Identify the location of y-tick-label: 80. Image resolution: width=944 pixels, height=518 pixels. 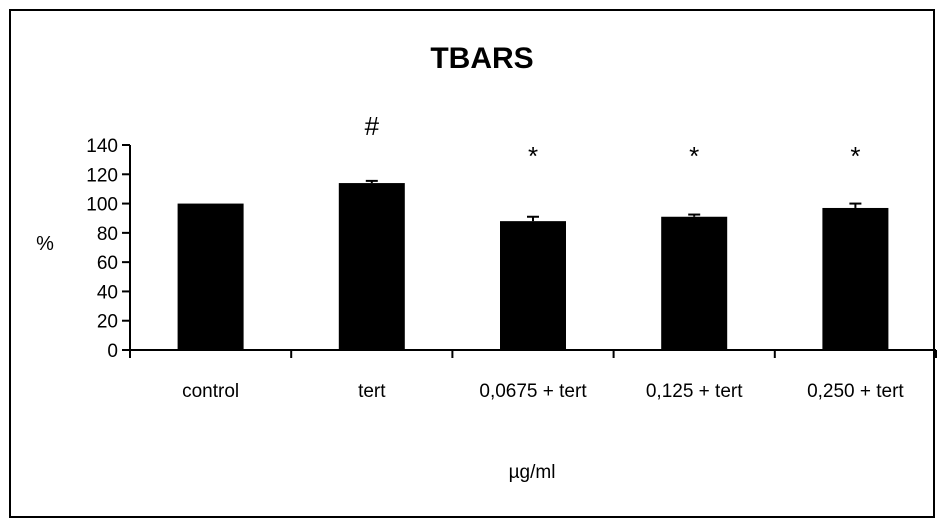
(107, 234).